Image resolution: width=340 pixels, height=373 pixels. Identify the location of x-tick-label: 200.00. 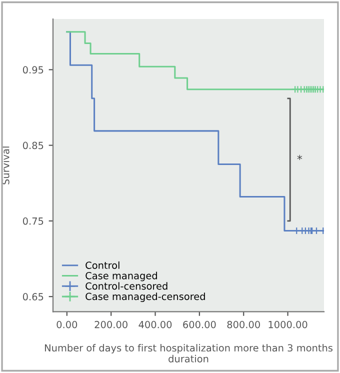
(111, 324).